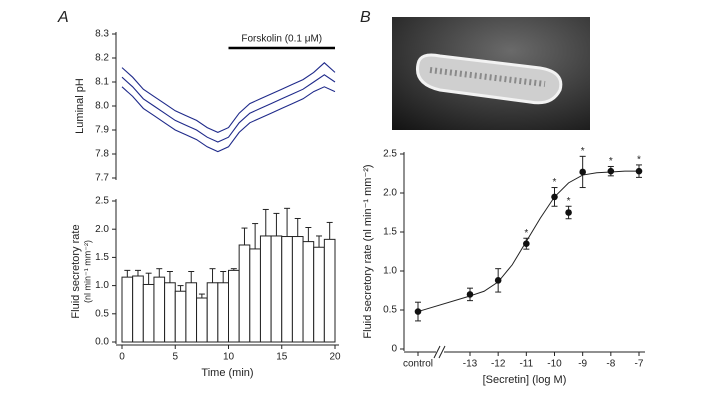  Describe the element at coordinates (102, 178) in the screenshot. I see `y-tick-label: 7.7` at that location.